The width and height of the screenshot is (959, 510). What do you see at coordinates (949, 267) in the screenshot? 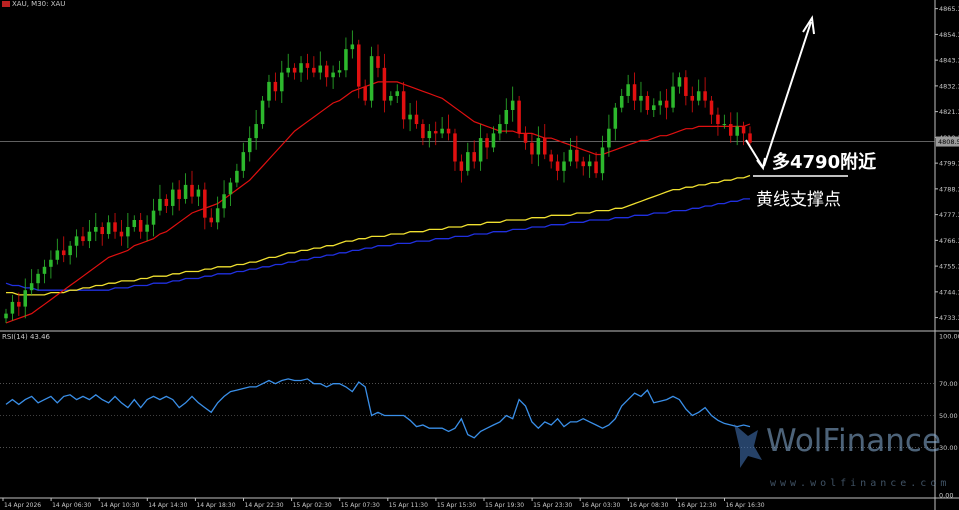
I see `price-tick-label: 4755.30` at bounding box center [949, 267].